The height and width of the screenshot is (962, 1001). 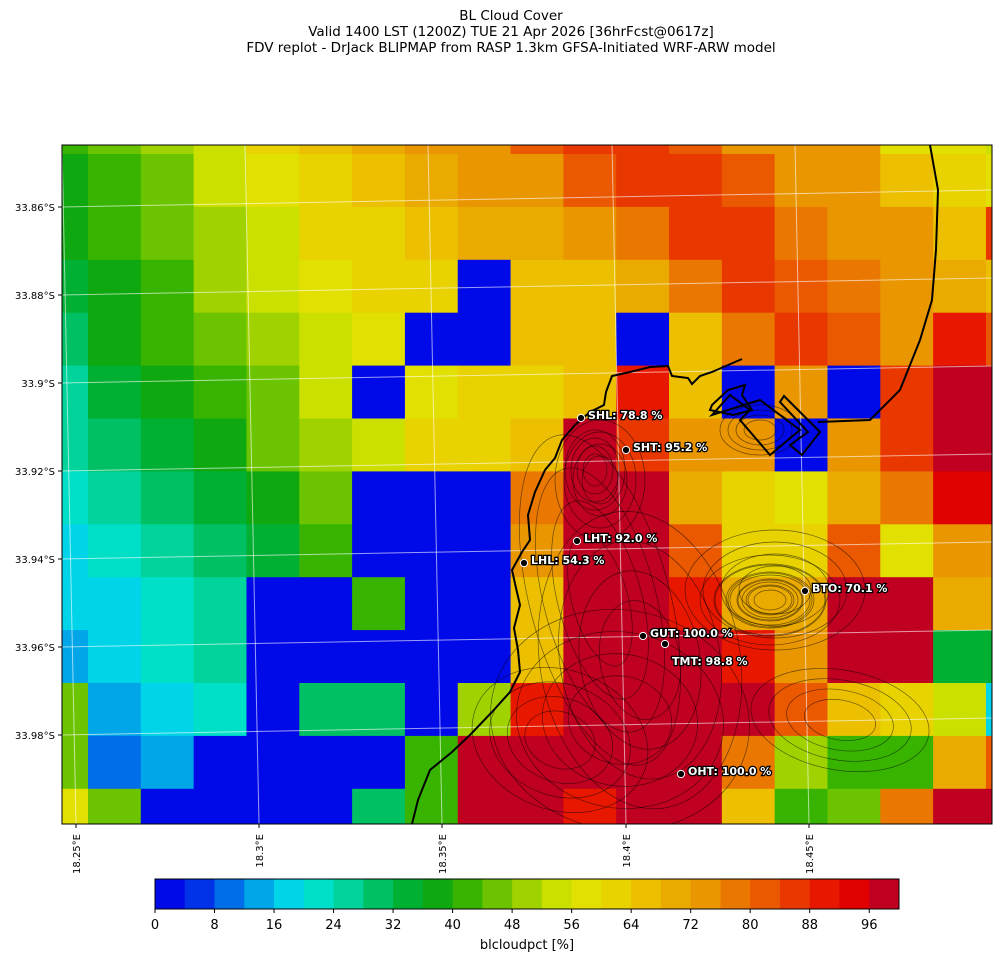 What do you see at coordinates (35, 296) in the screenshot?
I see `y-tick-label: 33.88°S` at bounding box center [35, 296].